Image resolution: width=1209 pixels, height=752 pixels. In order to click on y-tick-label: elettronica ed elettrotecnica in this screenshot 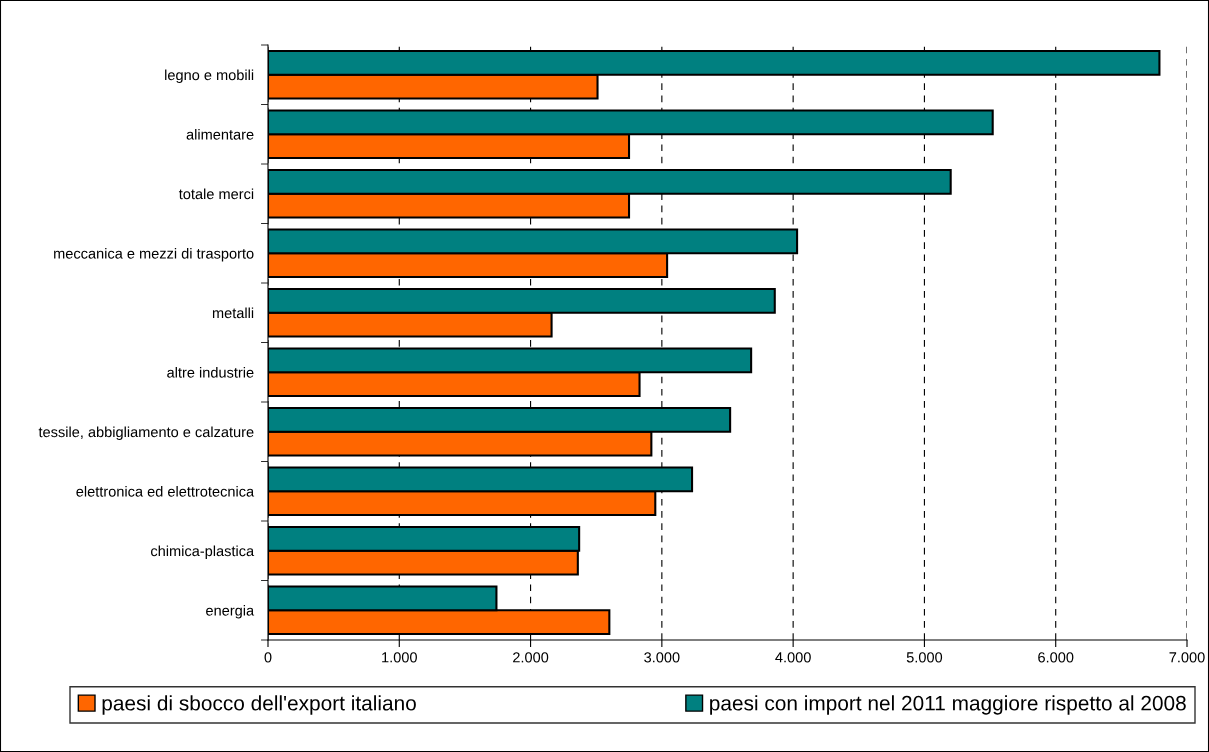, I will do `click(165, 491)`.